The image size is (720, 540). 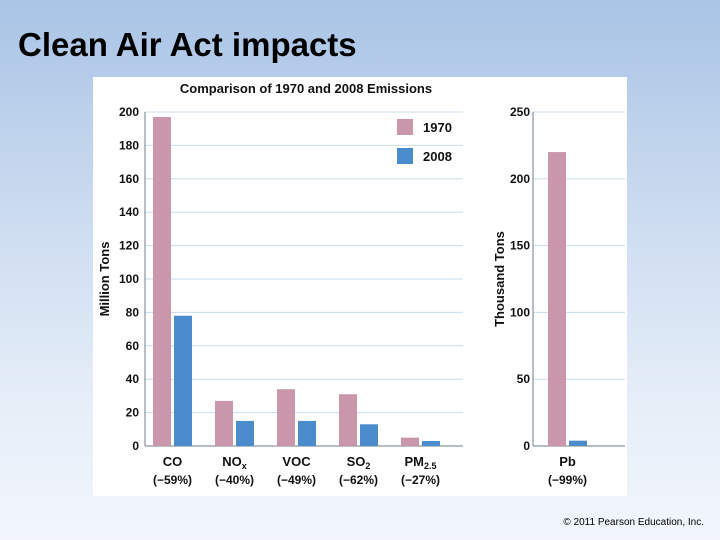 I want to click on y-axis-label: Million Tons, so click(x=104, y=279).